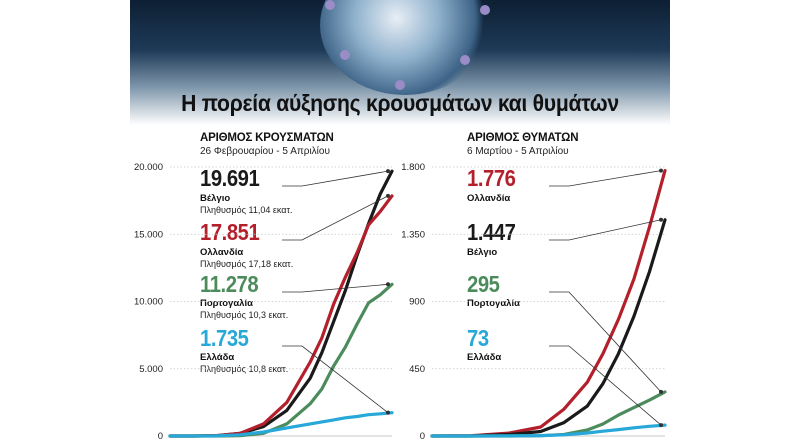 The width and height of the screenshot is (800, 445). What do you see at coordinates (417, 369) in the screenshot?
I see `deaths-ytick-label: 450` at bounding box center [417, 369].